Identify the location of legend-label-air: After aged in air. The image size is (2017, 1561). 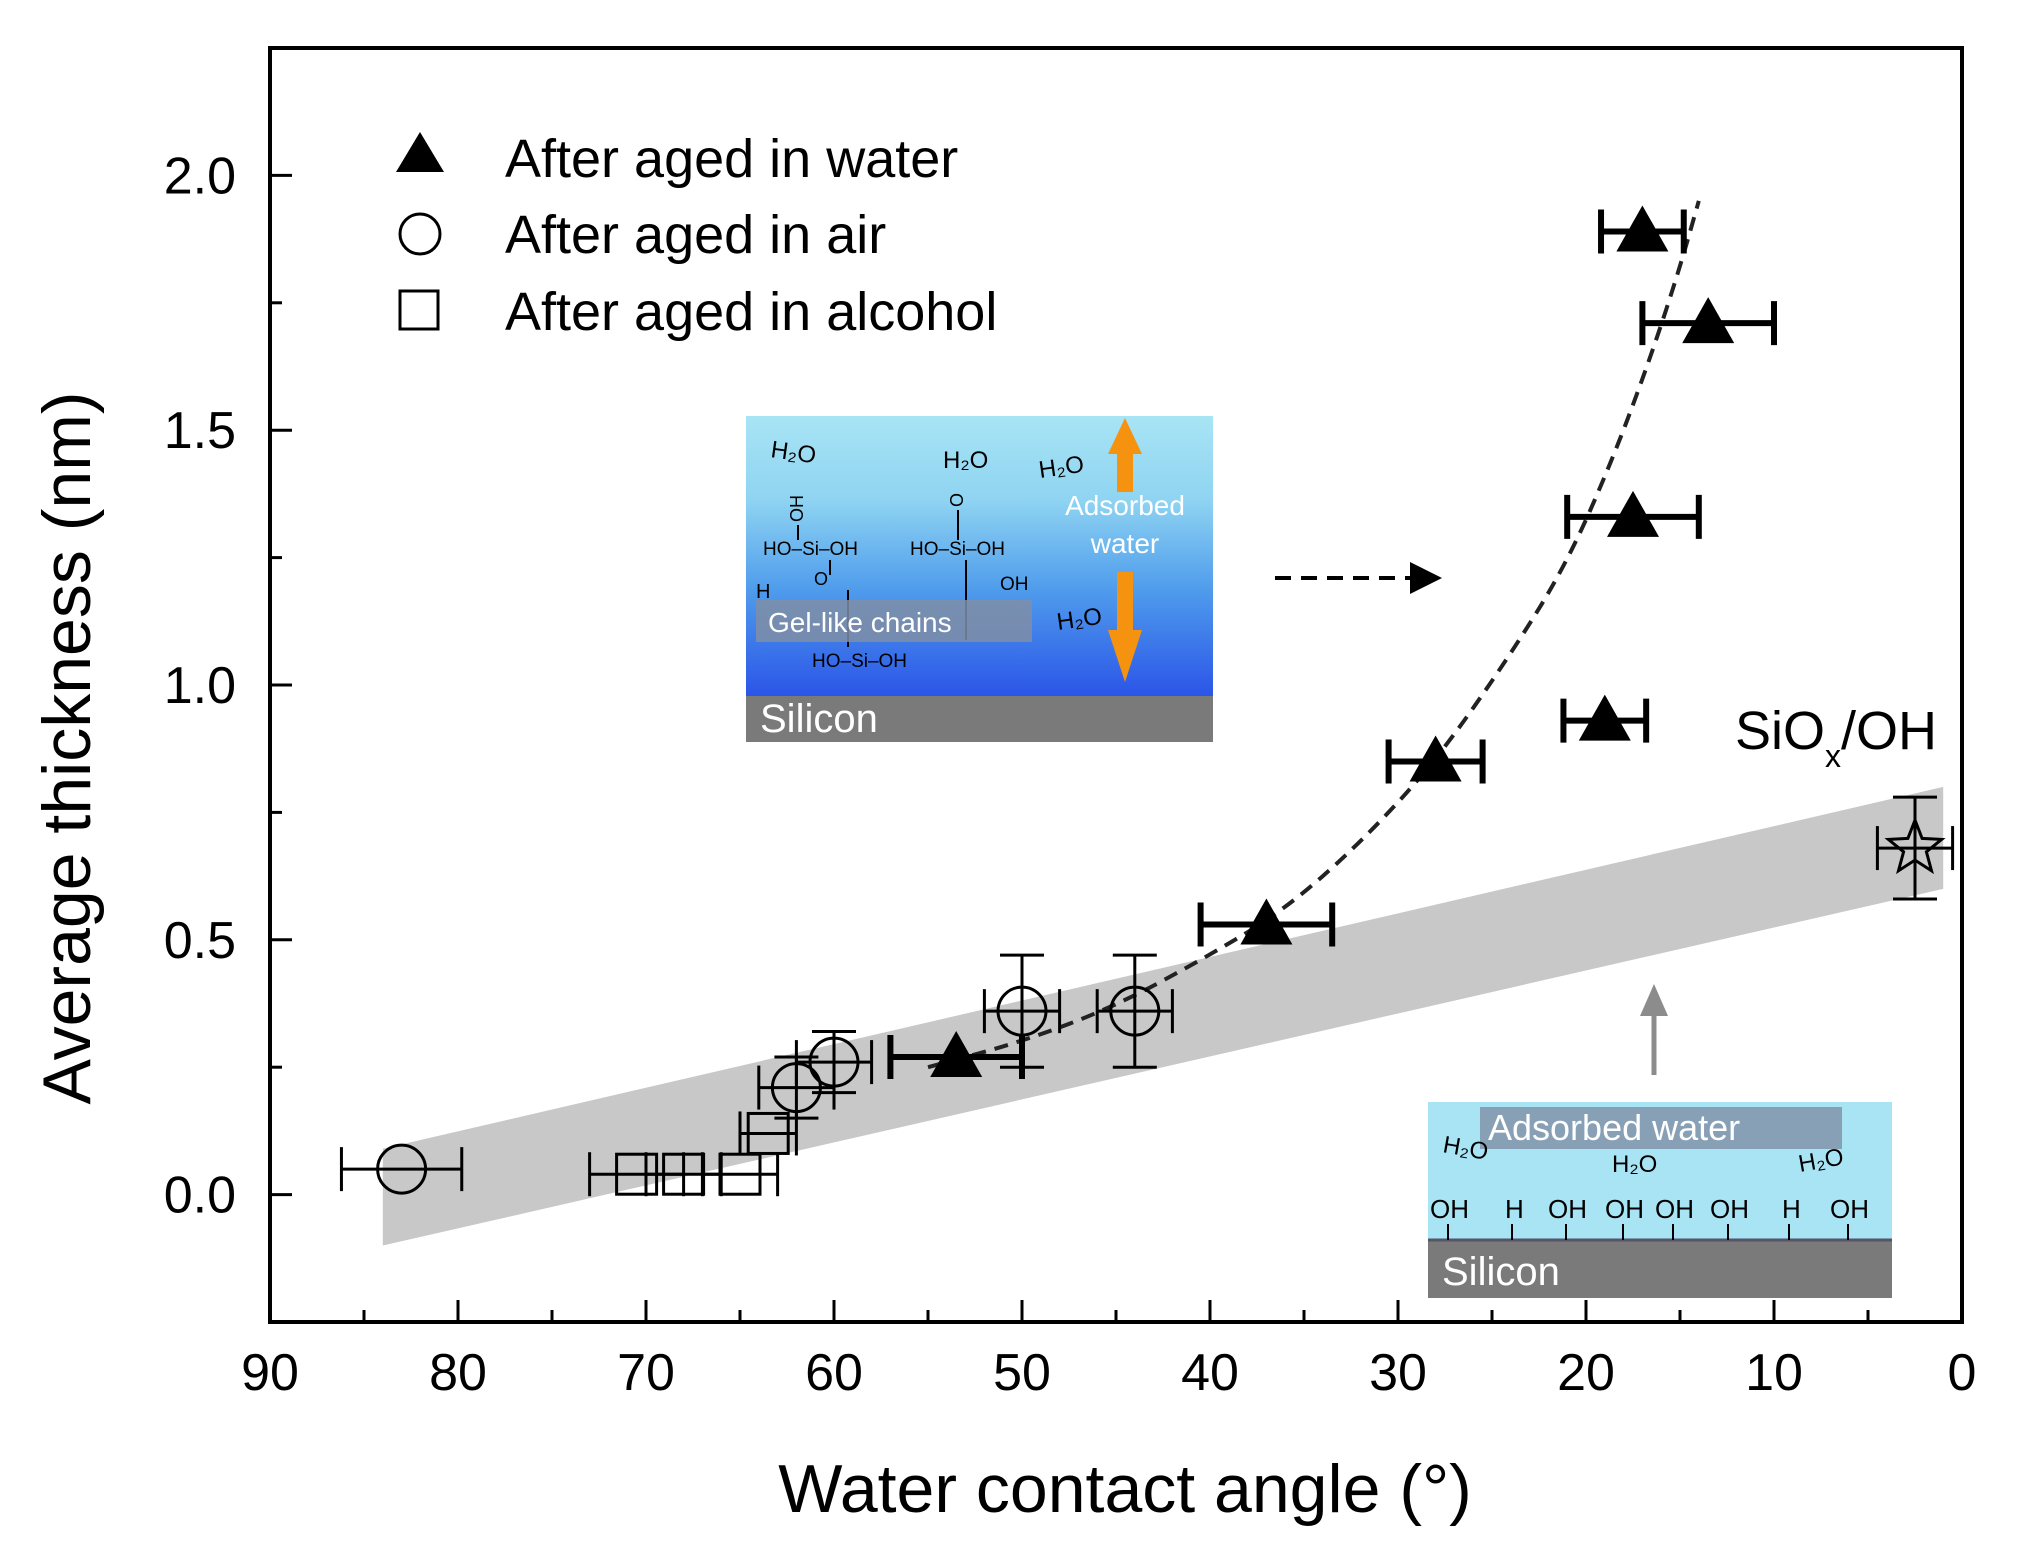
(695, 235).